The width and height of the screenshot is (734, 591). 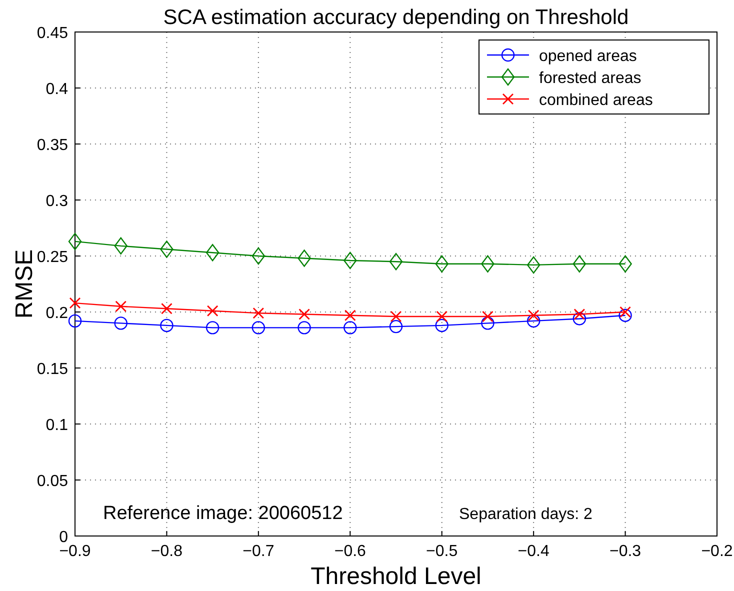 What do you see at coordinates (63, 537) in the screenshot?
I see `y-tick-label: 0` at bounding box center [63, 537].